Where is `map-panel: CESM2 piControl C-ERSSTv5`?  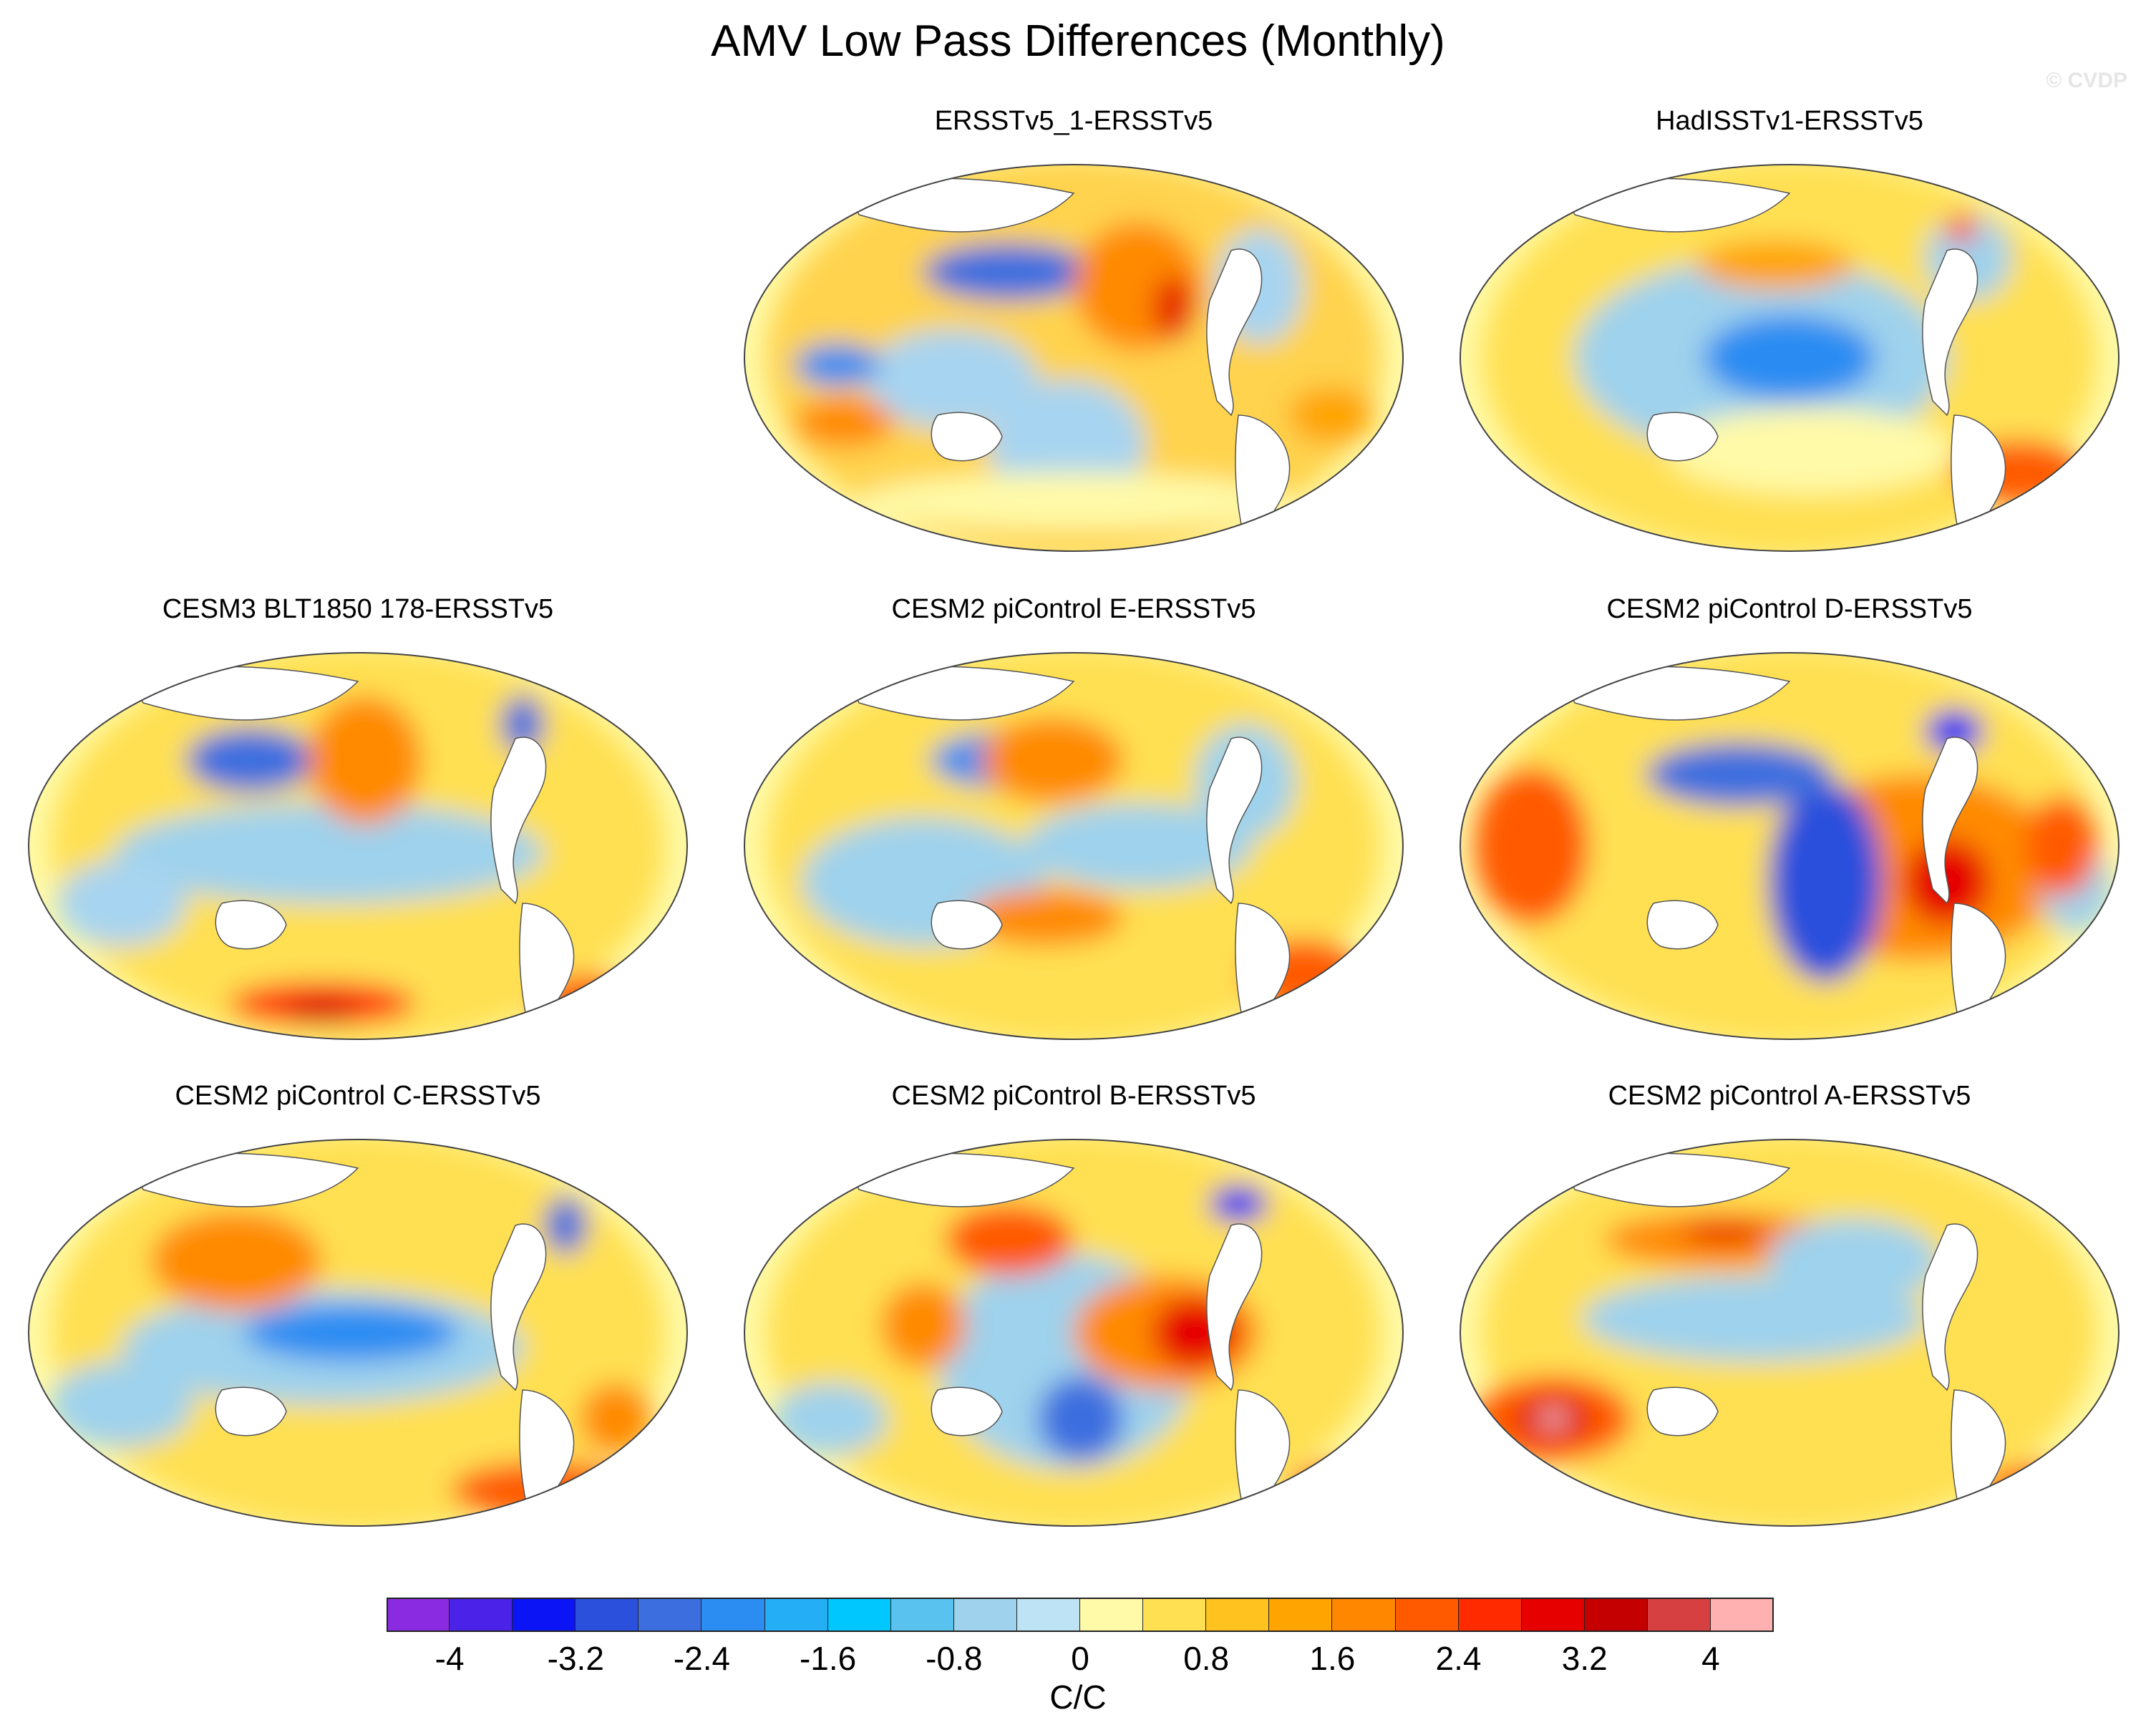 map-panel: CESM2 piControl C-ERSSTv5 is located at coordinates (357, 1310).